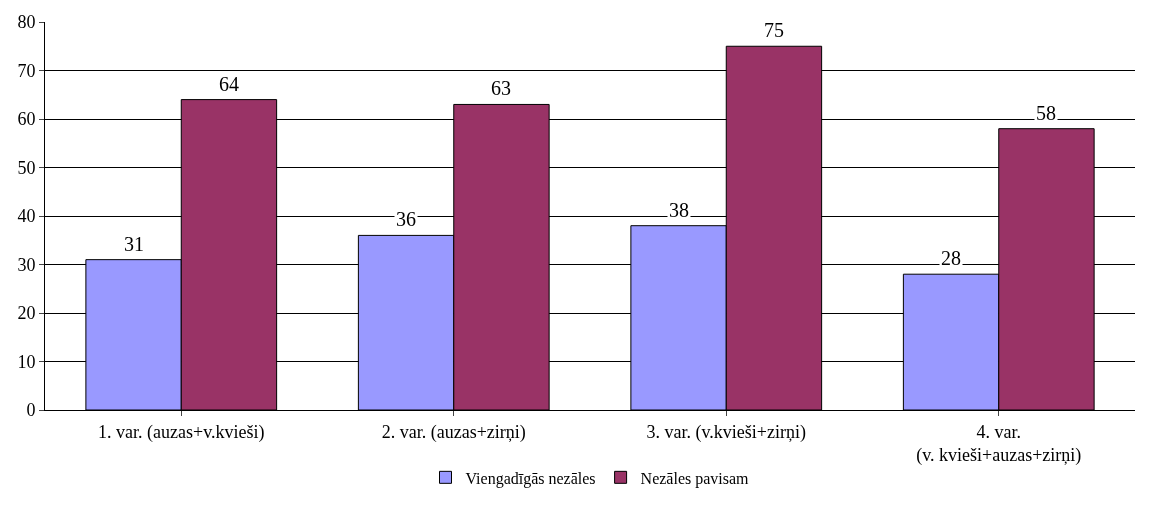 This screenshot has width=1150, height=506. What do you see at coordinates (951, 258) in the screenshot?
I see `data-label: 28` at bounding box center [951, 258].